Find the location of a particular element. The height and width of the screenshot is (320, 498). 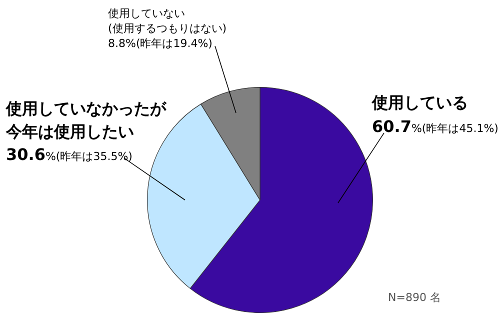

text: N=890 名 is located at coordinates (414, 297).